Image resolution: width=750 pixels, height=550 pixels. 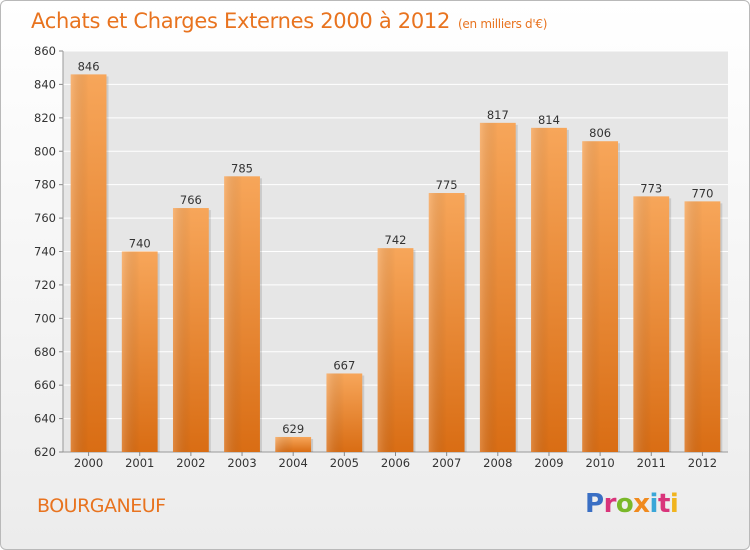 I want to click on y-tick-label: 860, so click(x=45, y=51).